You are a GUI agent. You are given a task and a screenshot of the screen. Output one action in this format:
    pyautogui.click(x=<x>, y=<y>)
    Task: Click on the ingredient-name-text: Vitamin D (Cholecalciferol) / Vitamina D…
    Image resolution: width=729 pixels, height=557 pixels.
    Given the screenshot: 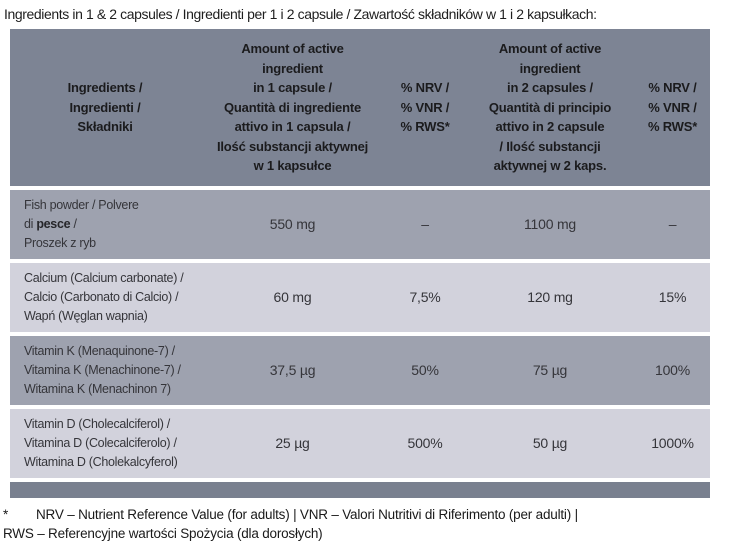 What is the action you would take?
    pyautogui.click(x=101, y=442)
    